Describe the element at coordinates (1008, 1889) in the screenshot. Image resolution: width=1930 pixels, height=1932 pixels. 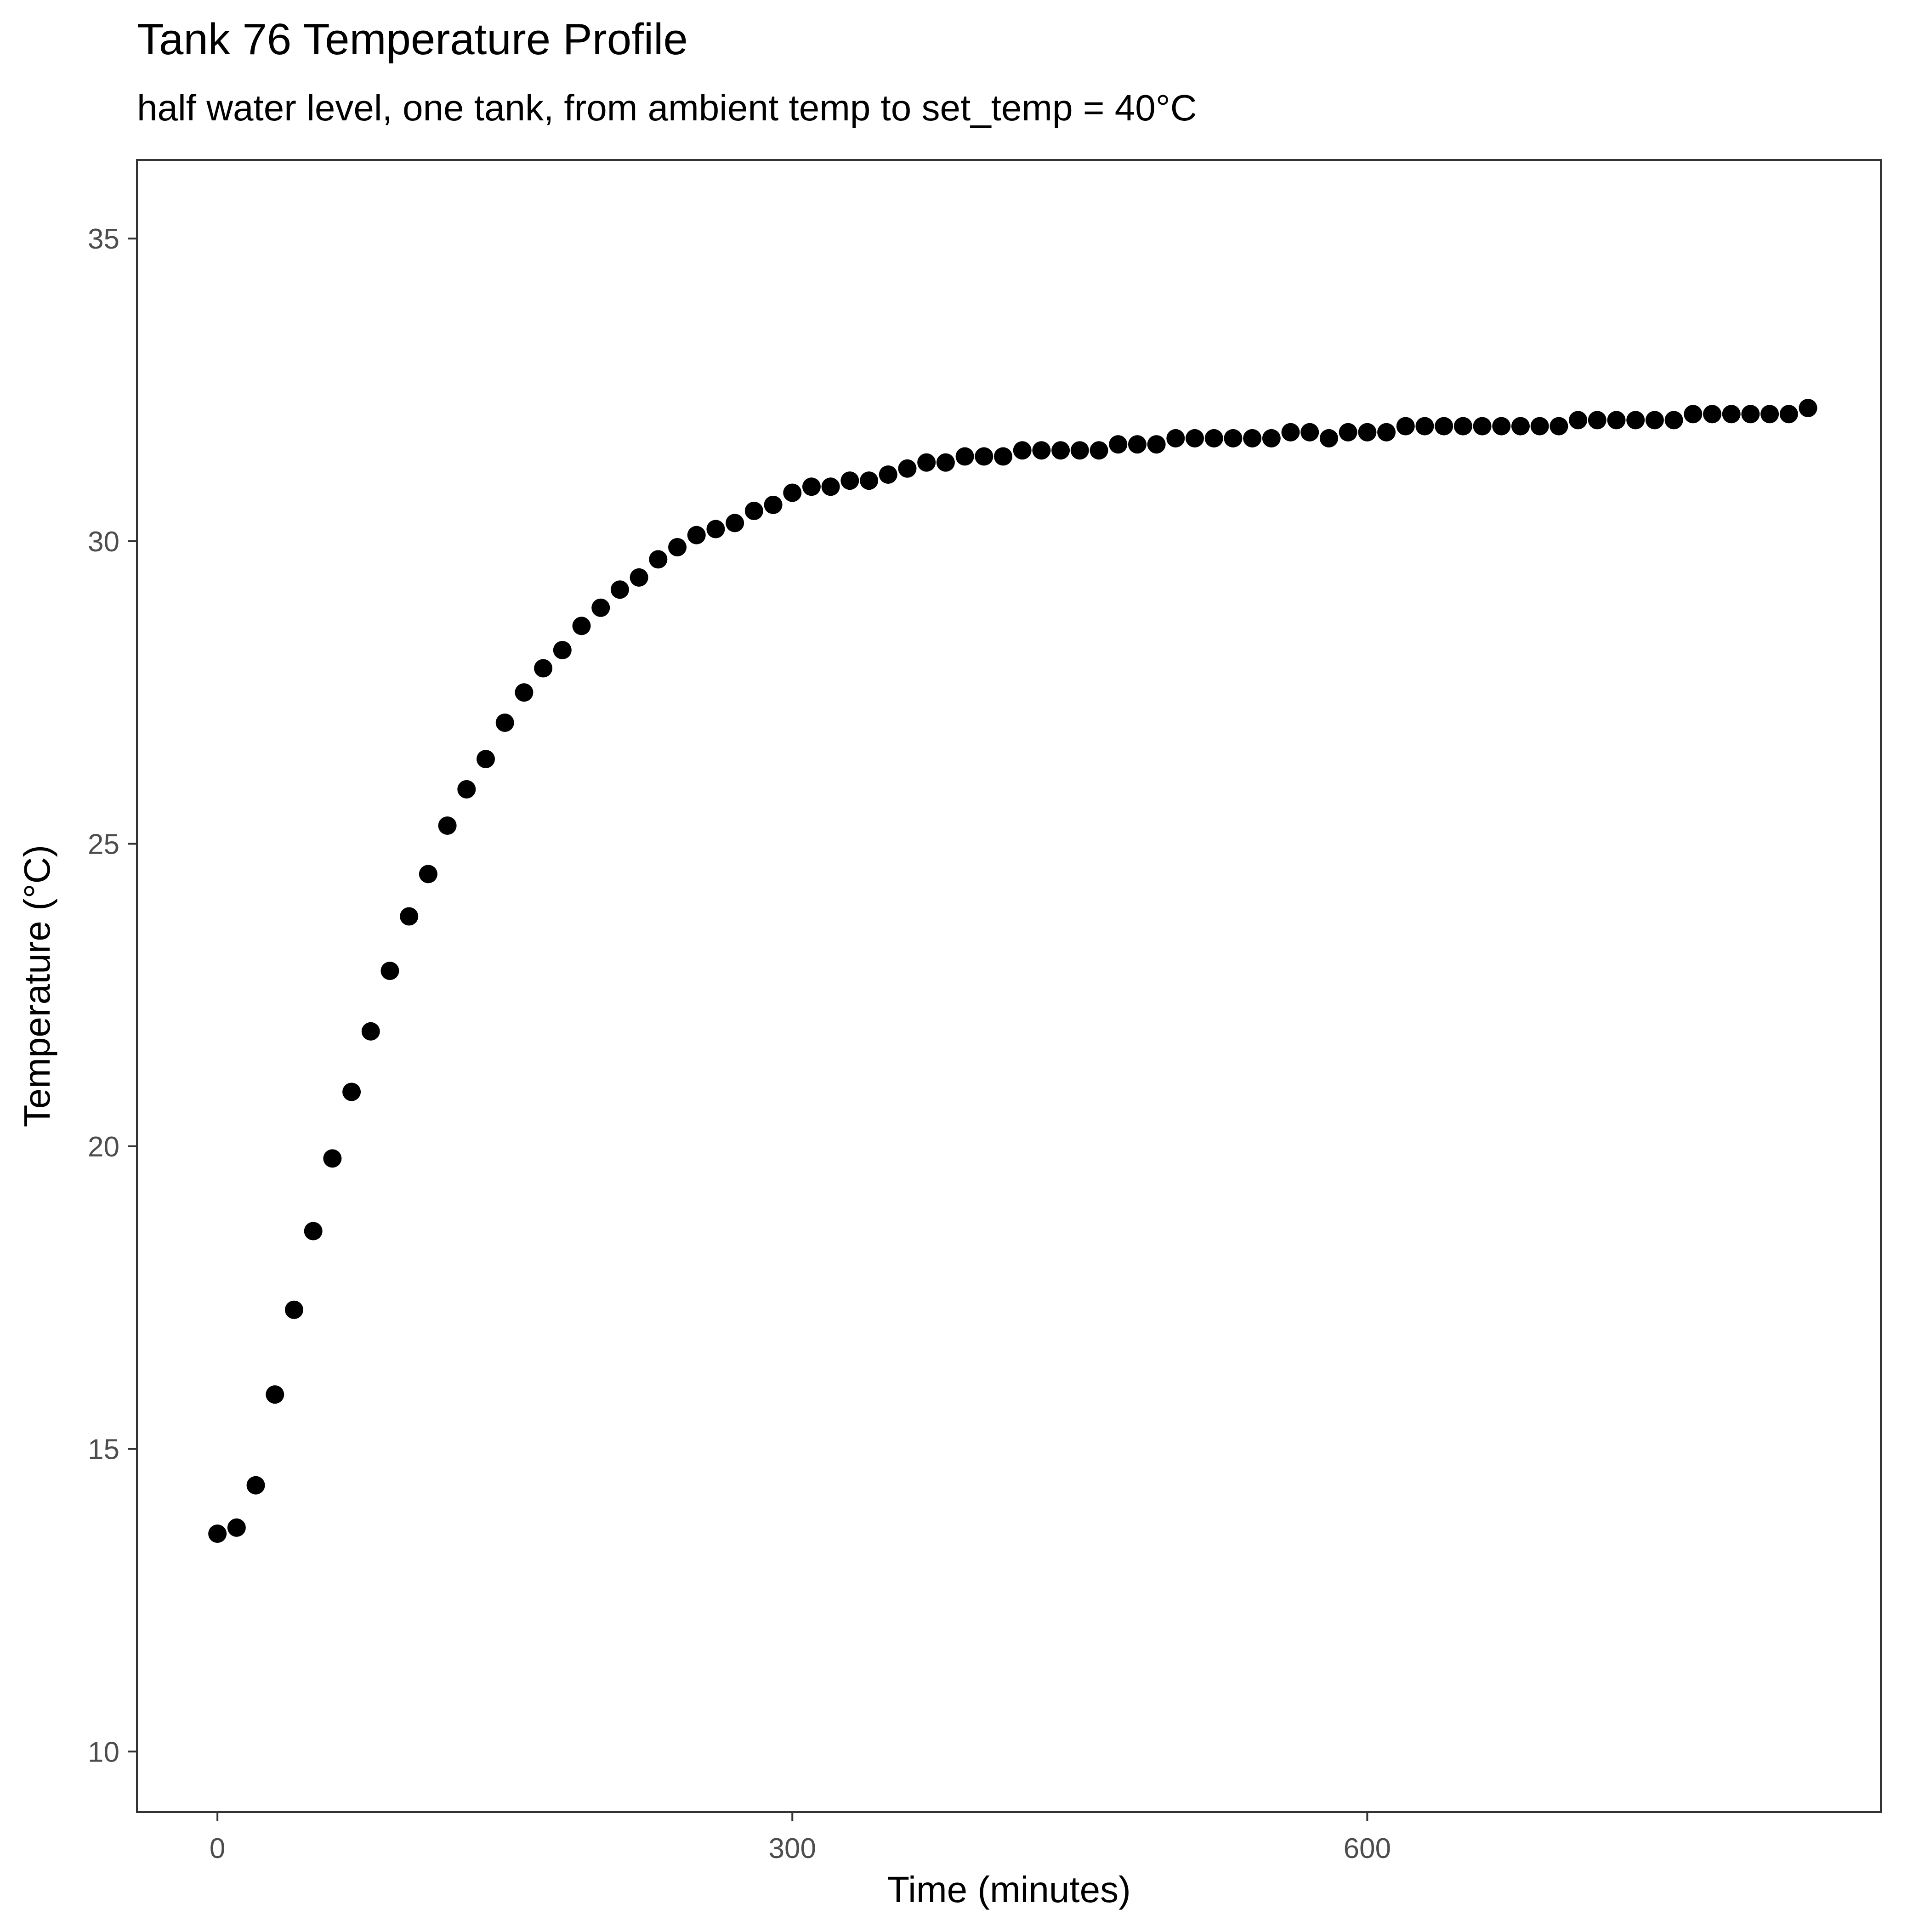
I see `x-axis-title: Time (minutes)` at that location.